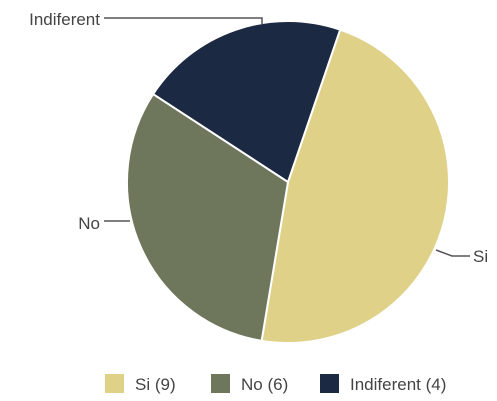  I want to click on legend: Si (9) No (6) Indiferent (4), so click(275, 384).